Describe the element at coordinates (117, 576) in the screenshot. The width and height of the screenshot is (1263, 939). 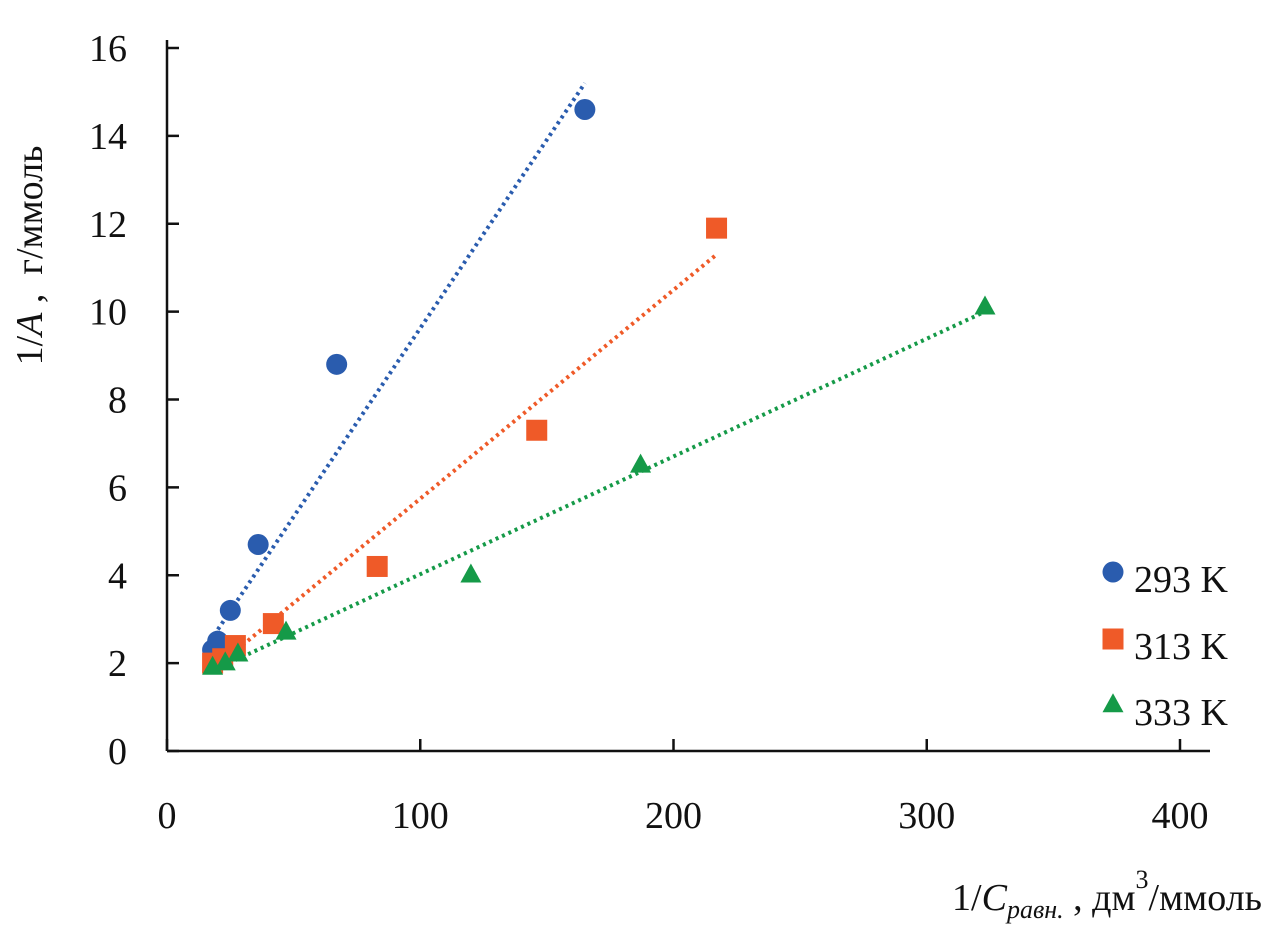
I see `y-tick-label: 4` at that location.